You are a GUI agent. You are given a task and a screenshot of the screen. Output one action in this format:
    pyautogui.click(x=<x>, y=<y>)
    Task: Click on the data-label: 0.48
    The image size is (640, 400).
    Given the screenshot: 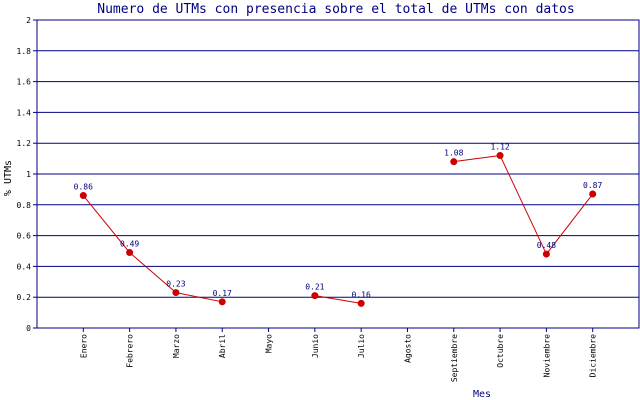 What is the action you would take?
    pyautogui.click(x=546, y=245)
    